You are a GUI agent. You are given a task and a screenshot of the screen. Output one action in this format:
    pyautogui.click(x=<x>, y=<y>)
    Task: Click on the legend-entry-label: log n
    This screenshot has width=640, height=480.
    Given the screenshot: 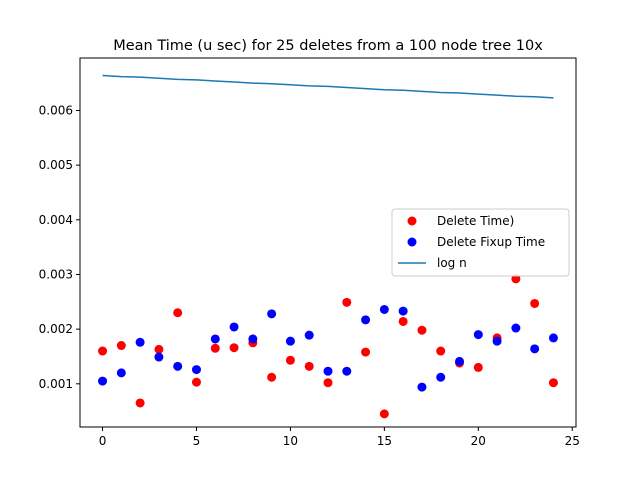 What is the action you would take?
    pyautogui.click(x=452, y=263)
    